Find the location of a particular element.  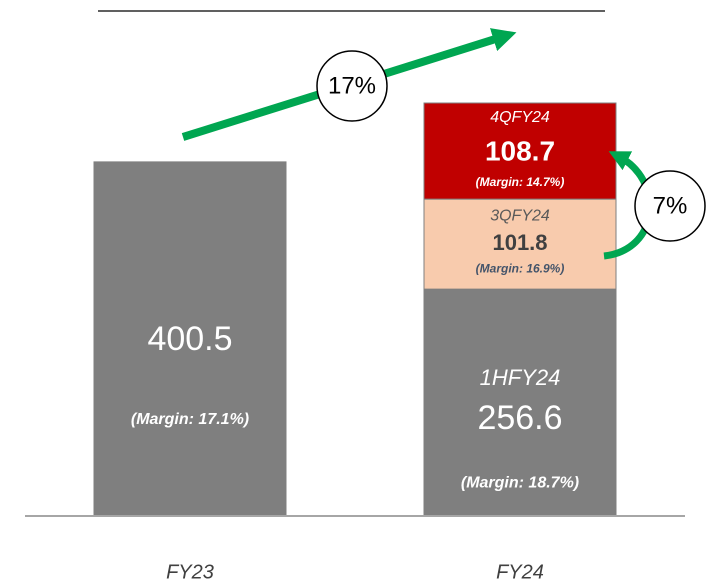

x-tick-label: FY24 is located at coordinates (520, 572).